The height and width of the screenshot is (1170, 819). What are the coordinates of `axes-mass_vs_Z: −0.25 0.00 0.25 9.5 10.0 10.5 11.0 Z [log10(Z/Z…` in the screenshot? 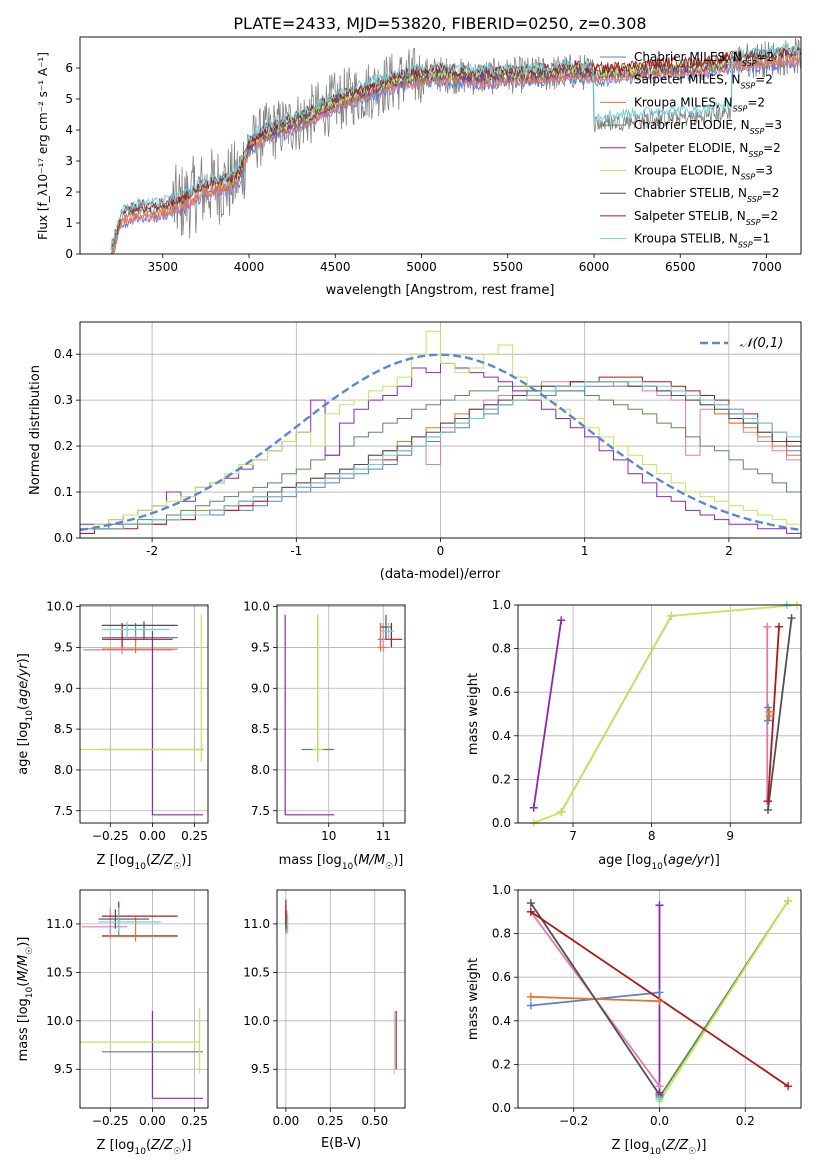 It's located at (112, 1023).